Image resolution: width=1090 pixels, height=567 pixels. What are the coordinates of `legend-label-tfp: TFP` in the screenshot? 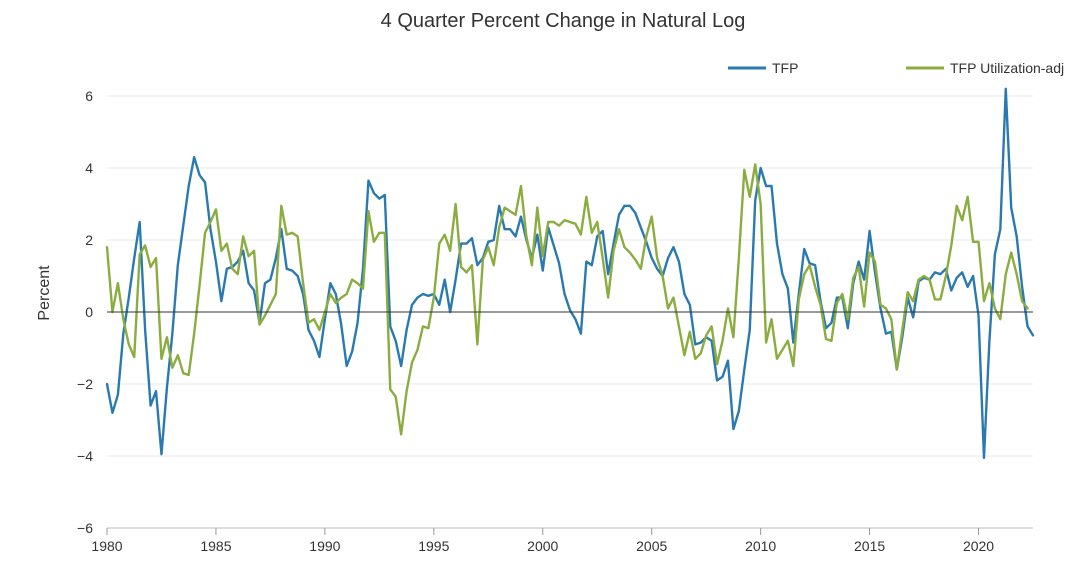 It's located at (785, 68).